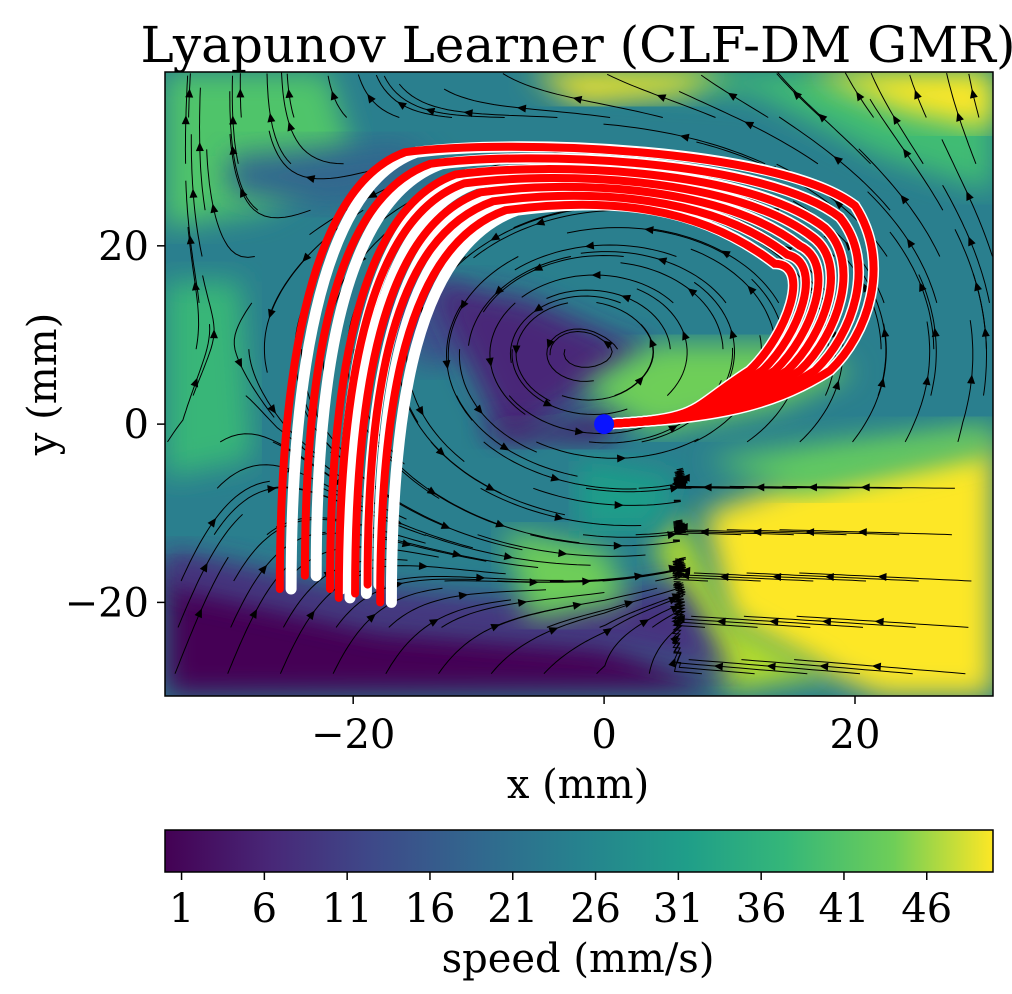  What do you see at coordinates (855, 735) in the screenshot?
I see `x-tick-label-2: 20` at bounding box center [855, 735].